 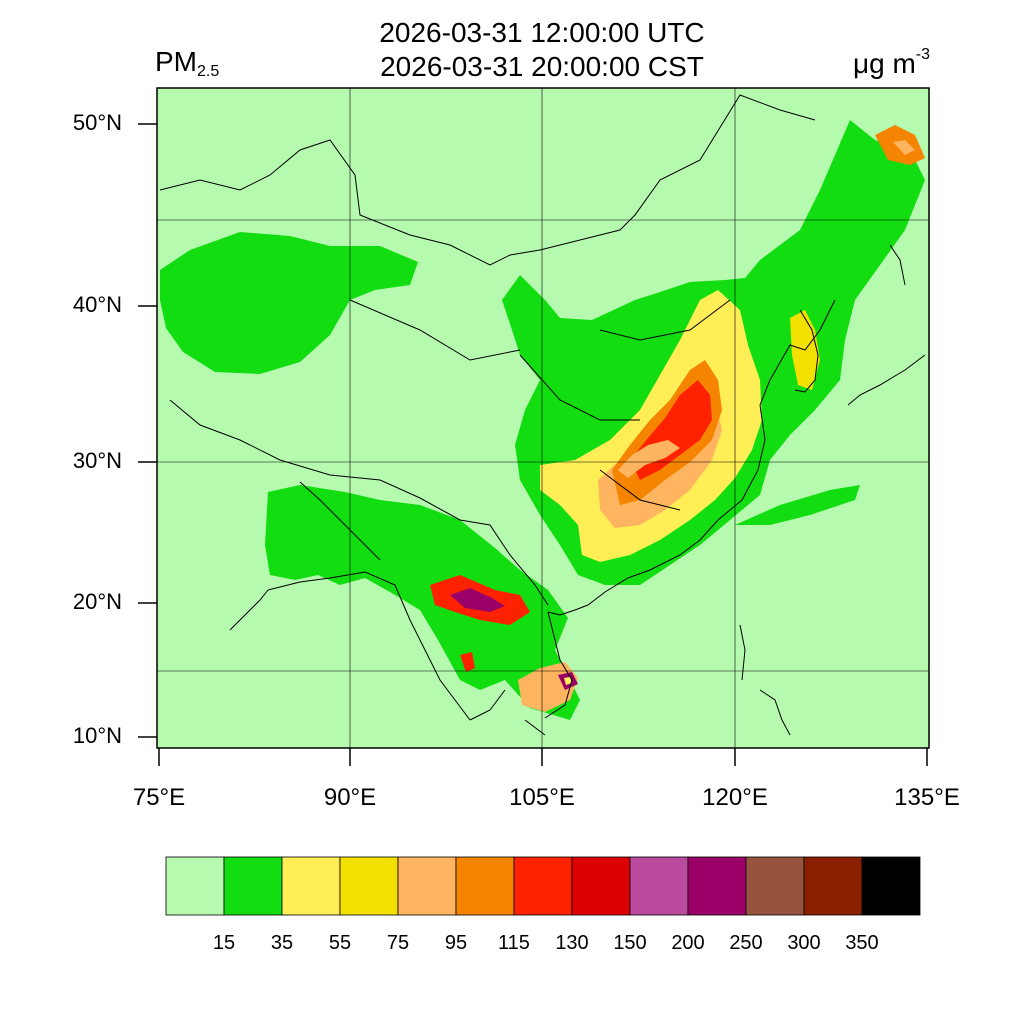 What do you see at coordinates (97, 304) in the screenshot?
I see `lat-label-40: 40°N` at bounding box center [97, 304].